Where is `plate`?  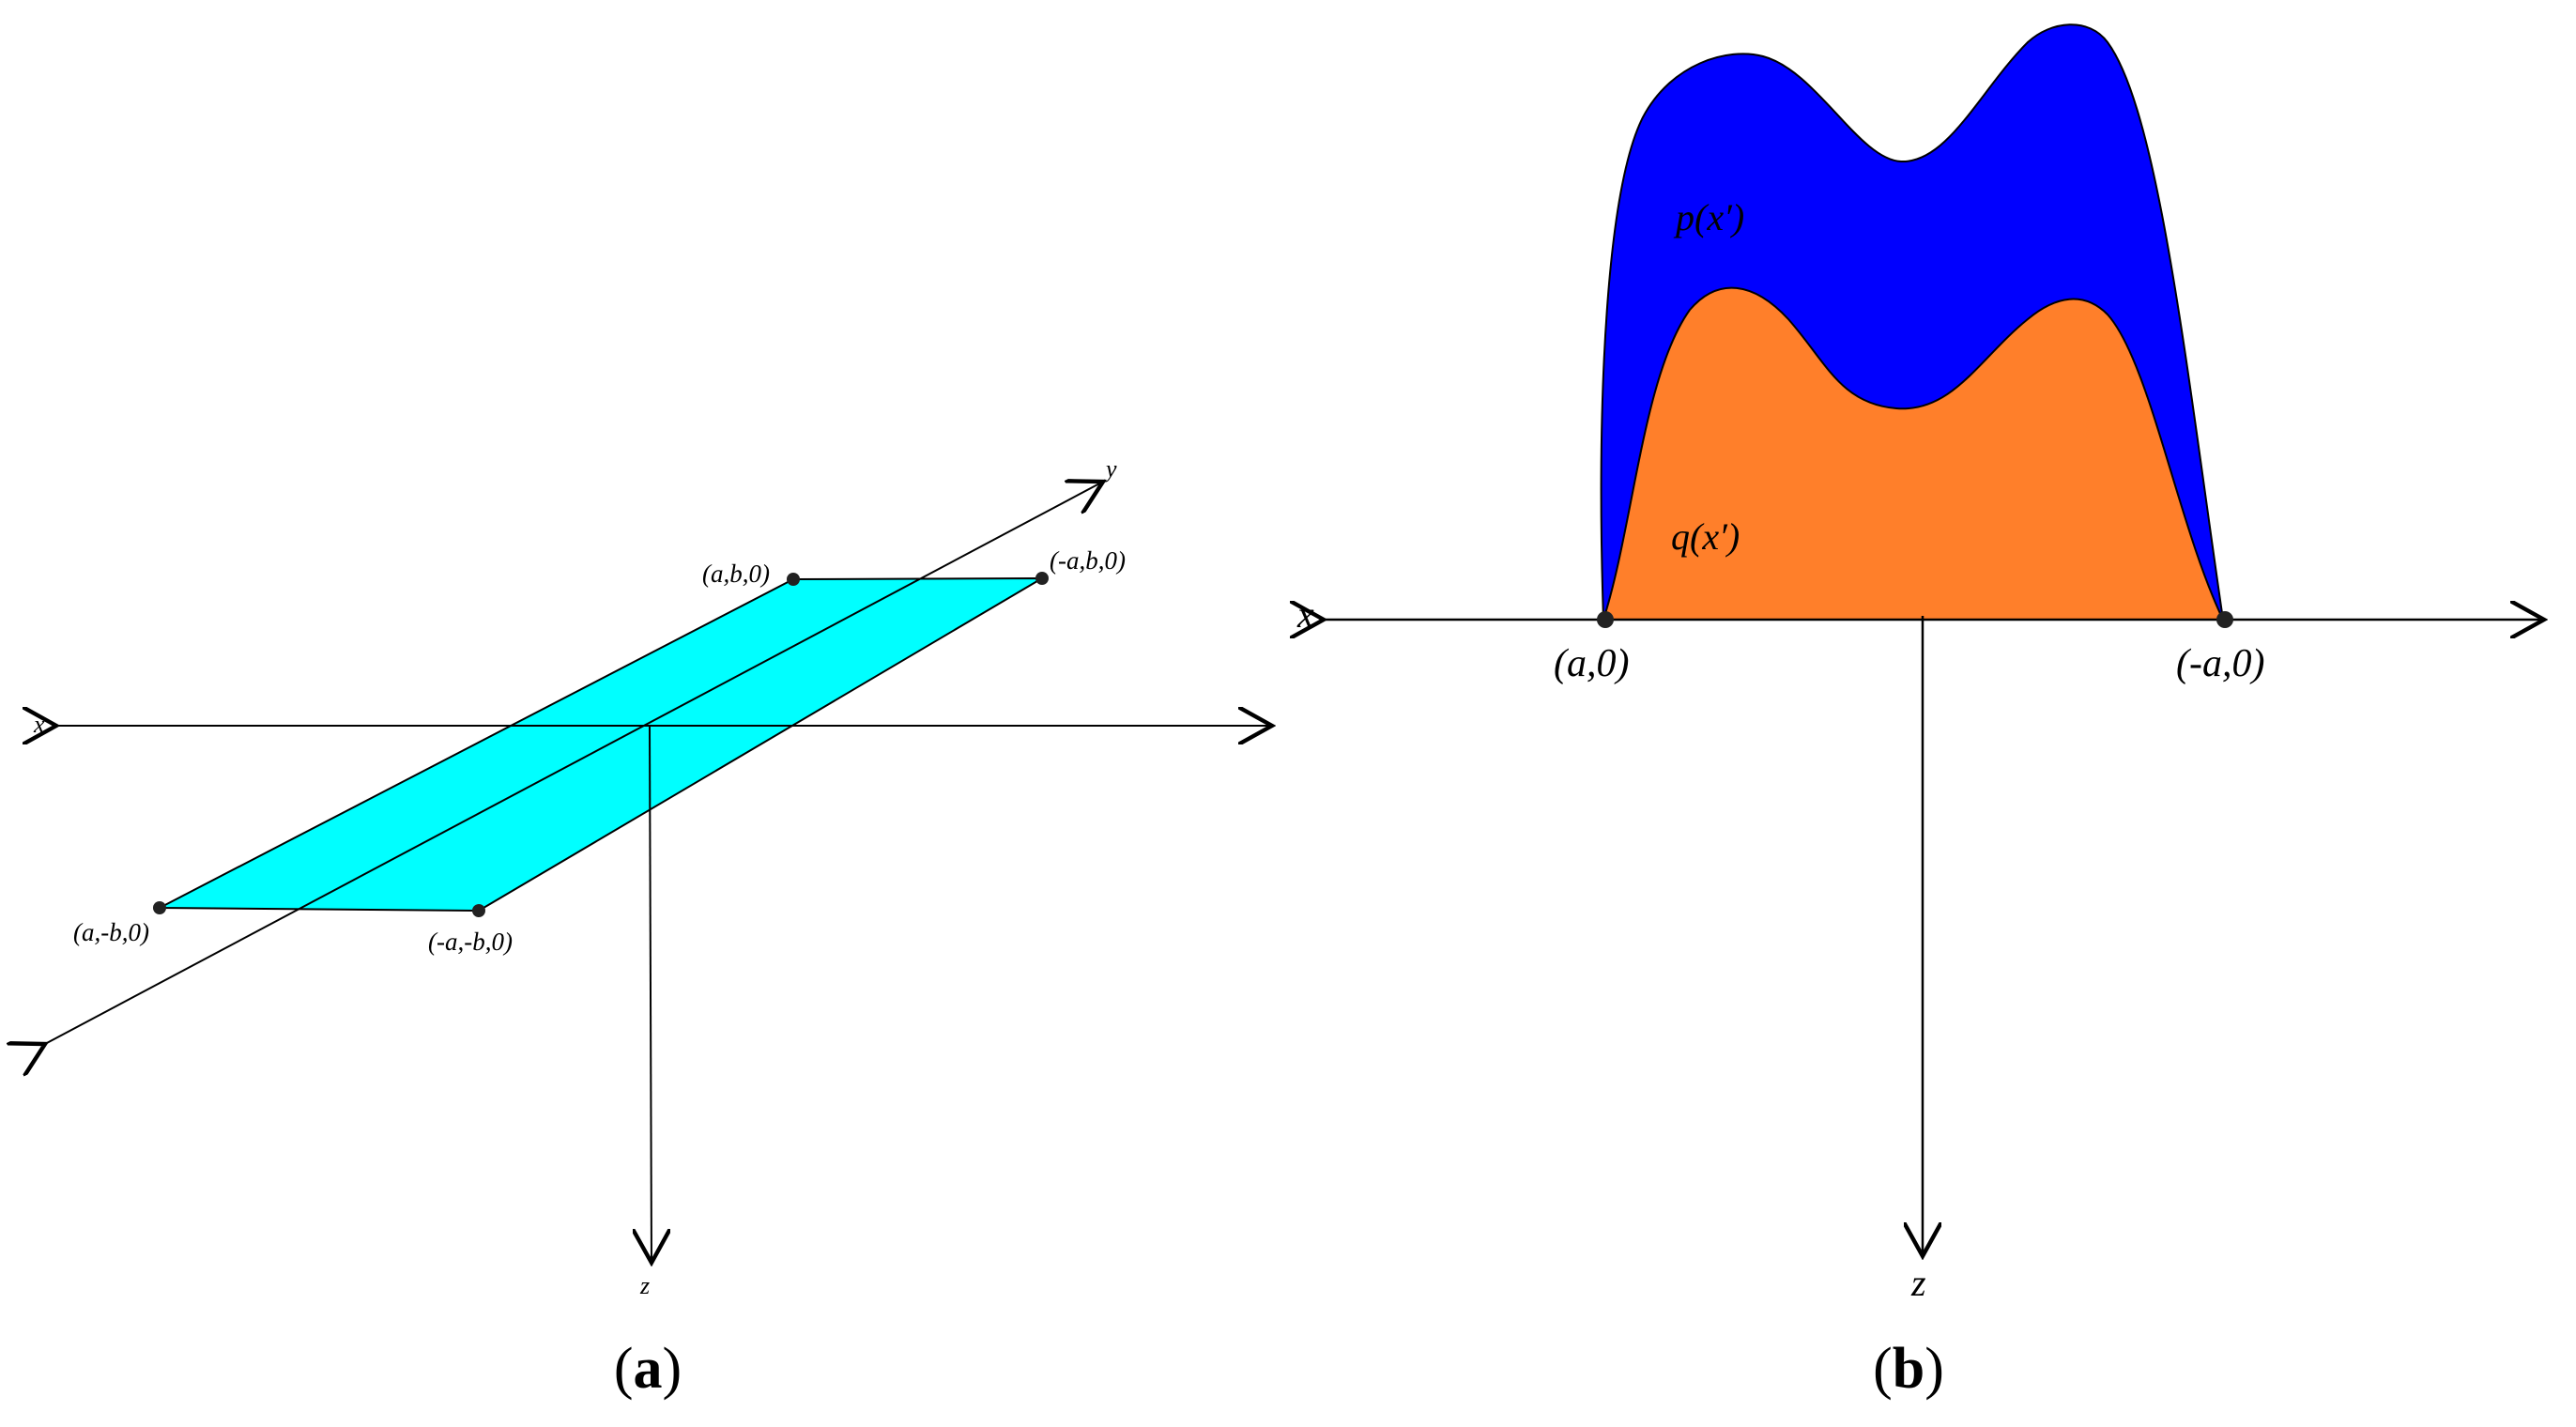 plate is located at coordinates (603, 744).